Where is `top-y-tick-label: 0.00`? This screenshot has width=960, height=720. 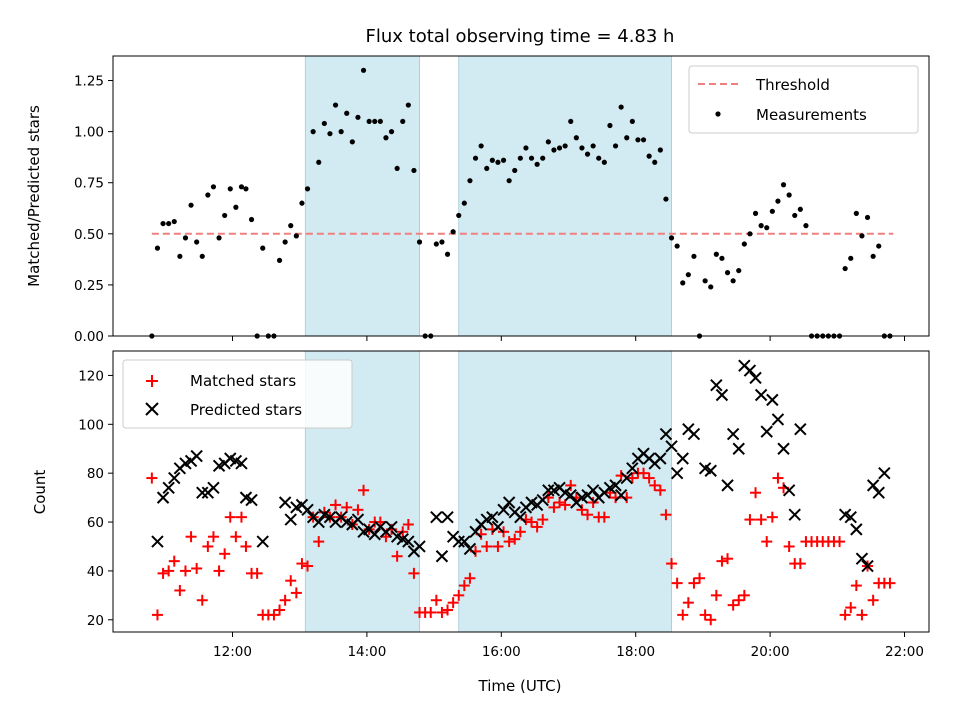 top-y-tick-label: 0.00 is located at coordinates (89, 337).